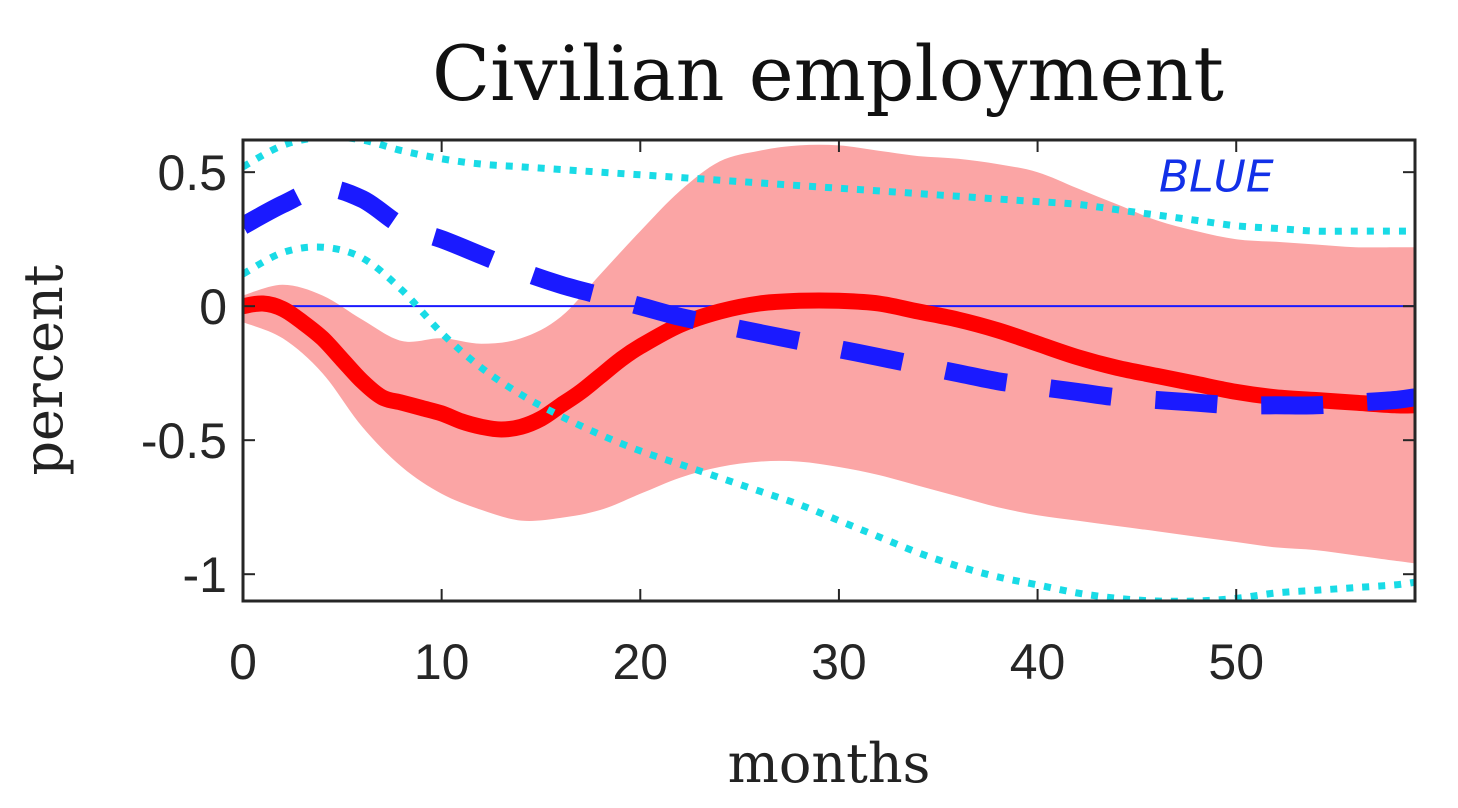 This screenshot has height=808, width=1458. I want to click on y-axis-label: percent, so click(43, 369).